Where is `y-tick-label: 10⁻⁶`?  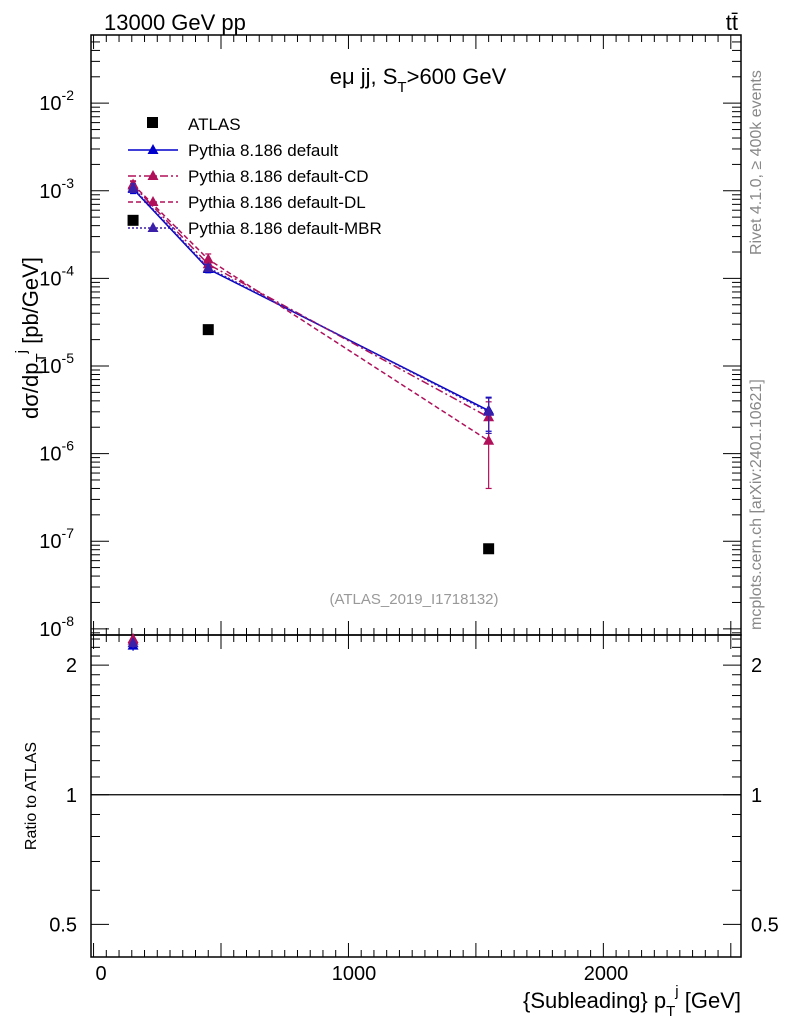 y-tick-label: 10⁻⁶ is located at coordinates (56, 452).